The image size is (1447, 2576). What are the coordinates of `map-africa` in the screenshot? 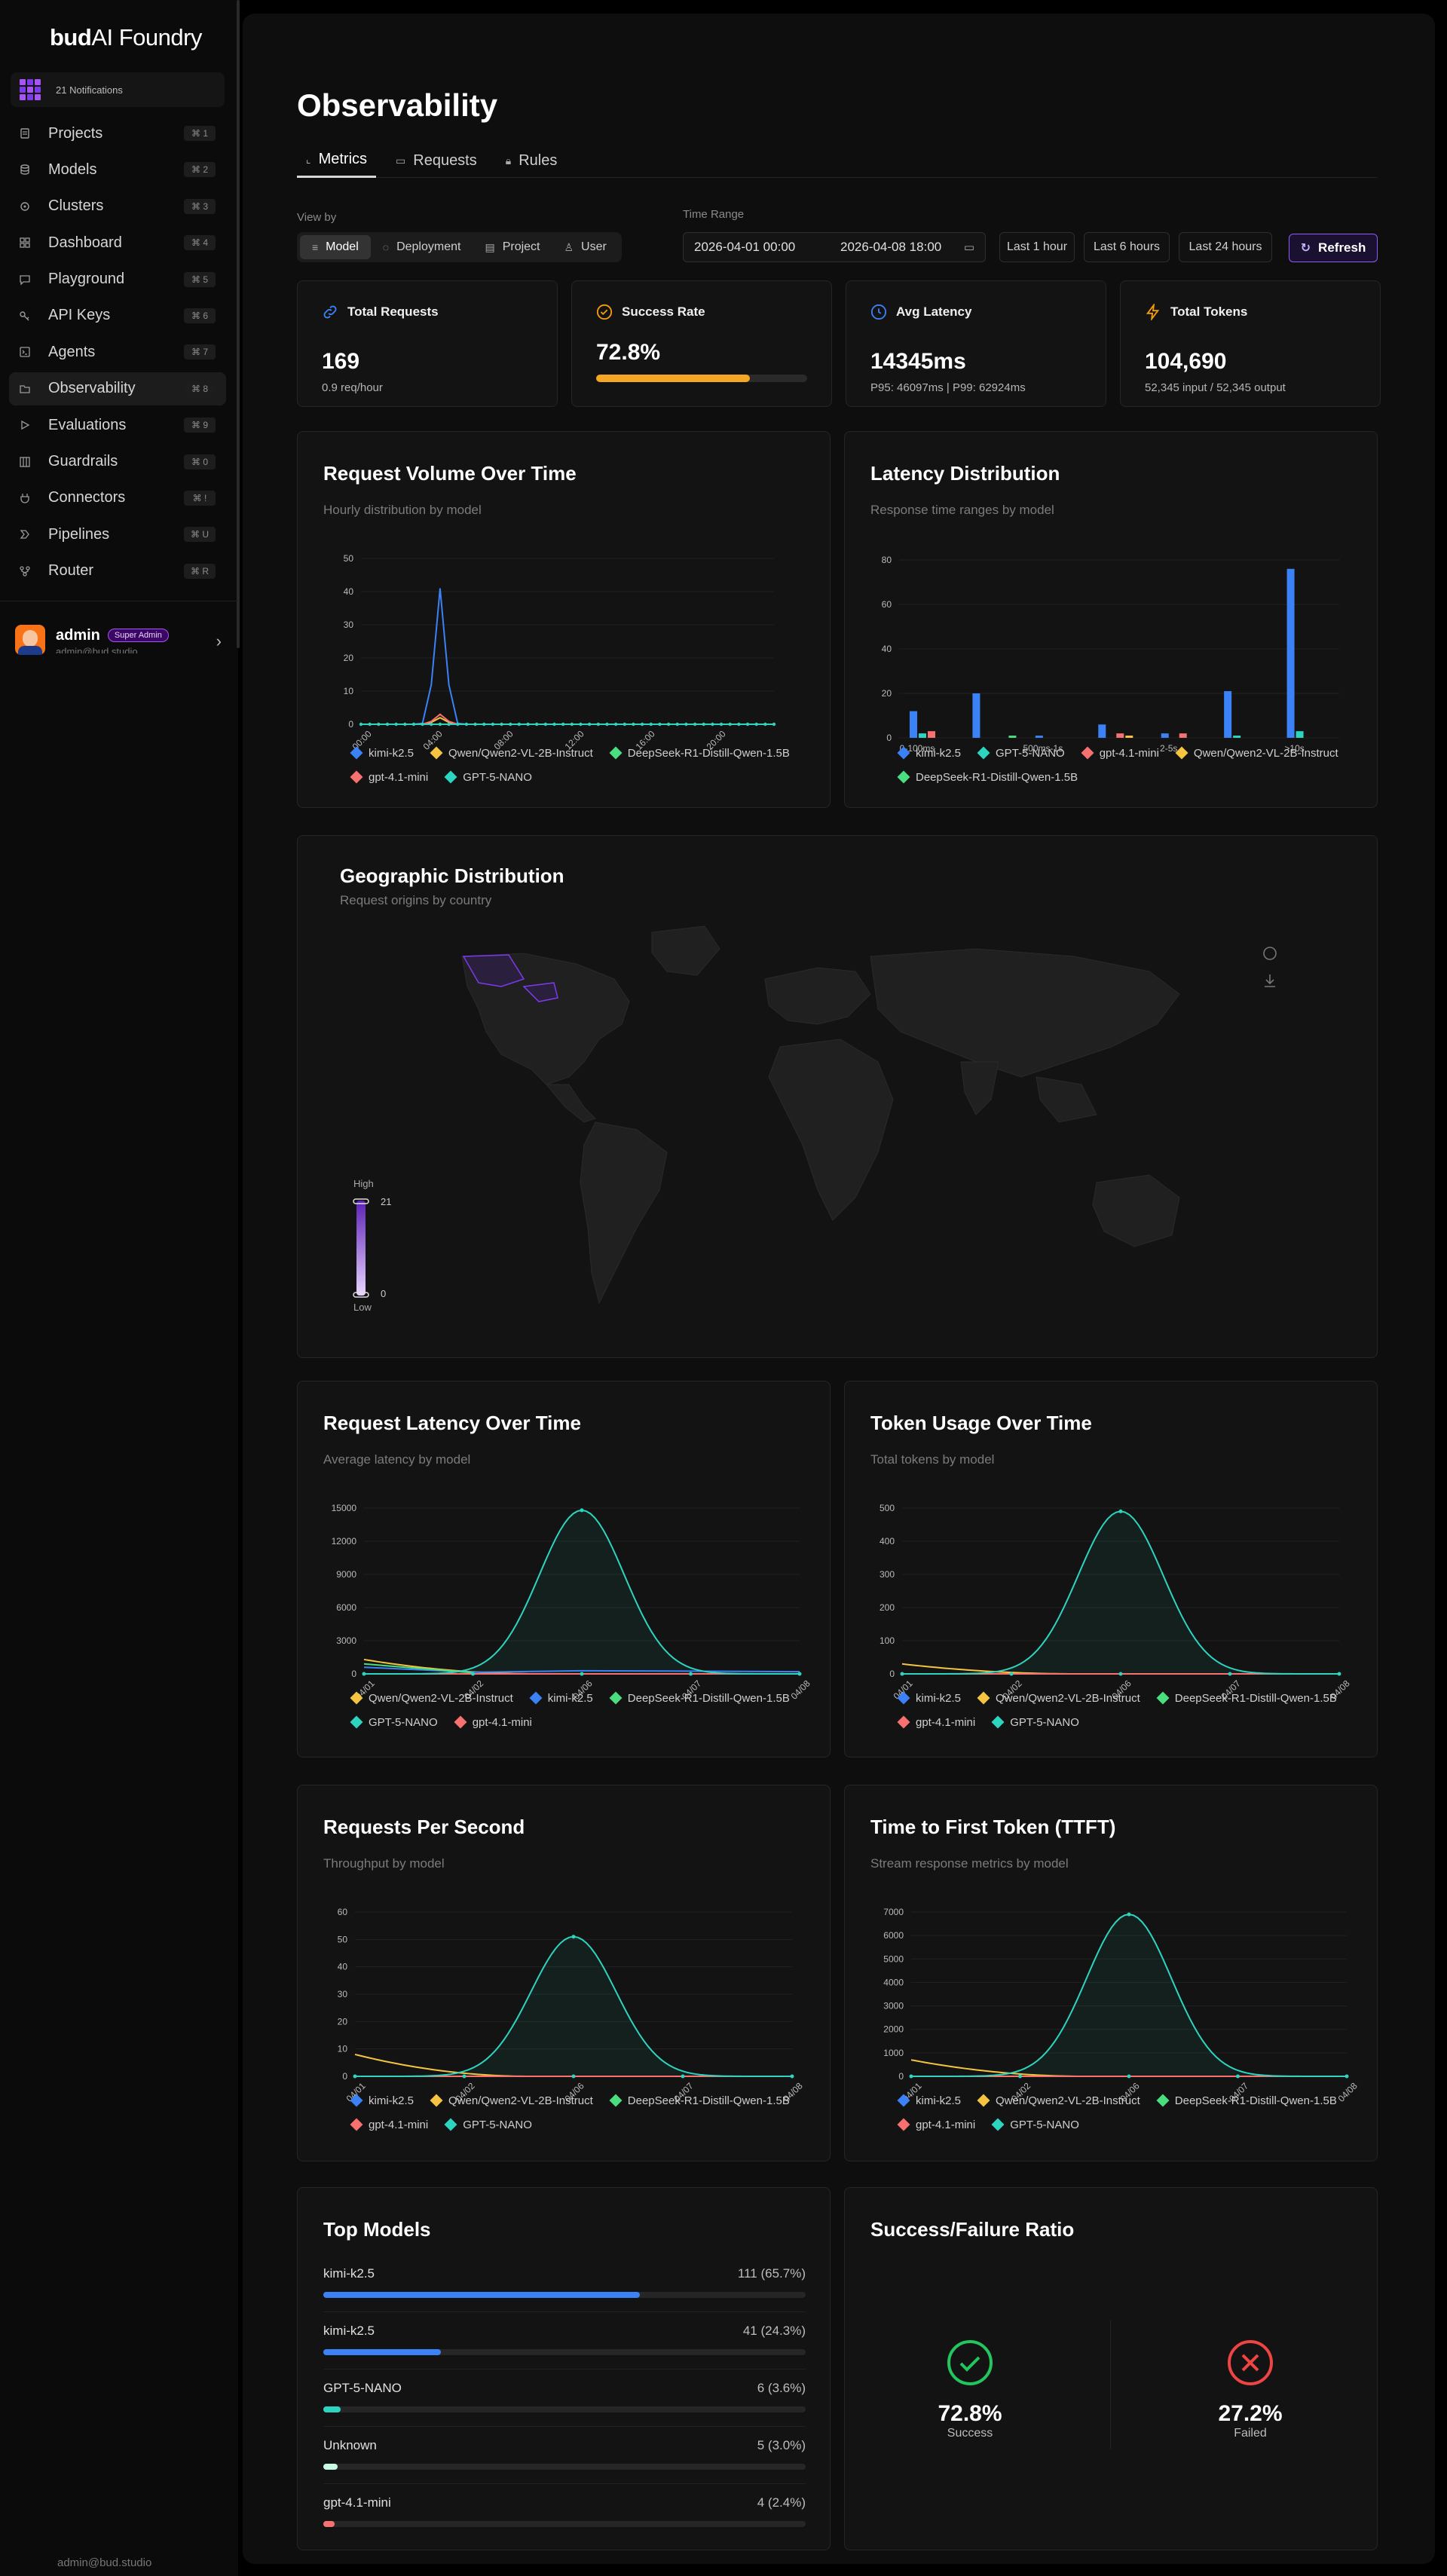 It's located at (831, 1130).